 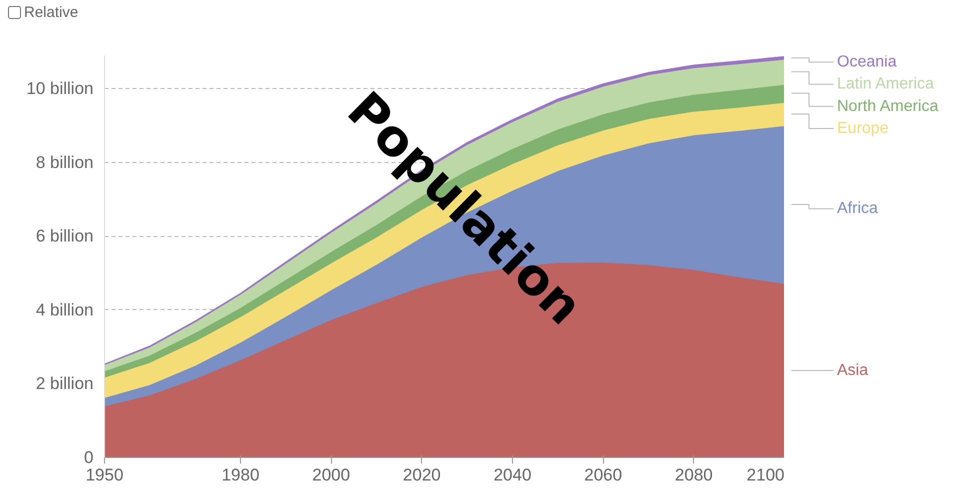 What do you see at coordinates (105, 475) in the screenshot?
I see `x-tick-label: 1950` at bounding box center [105, 475].